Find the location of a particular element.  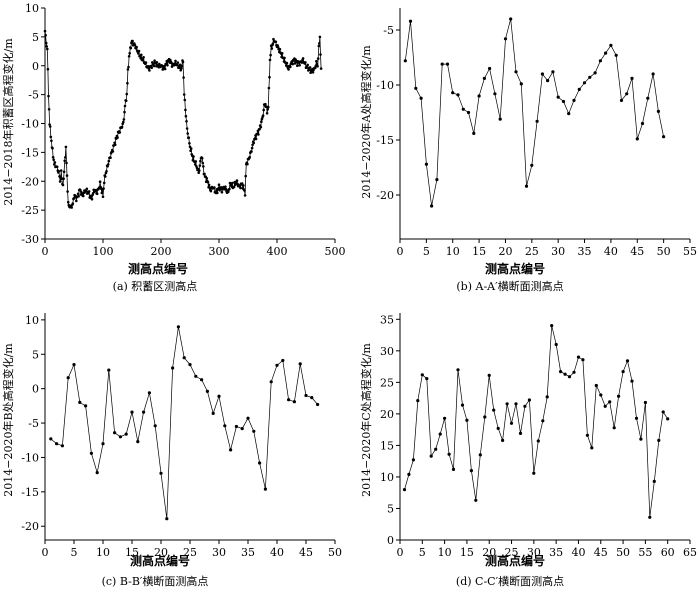

y-tick-label: -15 is located at coordinates (30, 152).